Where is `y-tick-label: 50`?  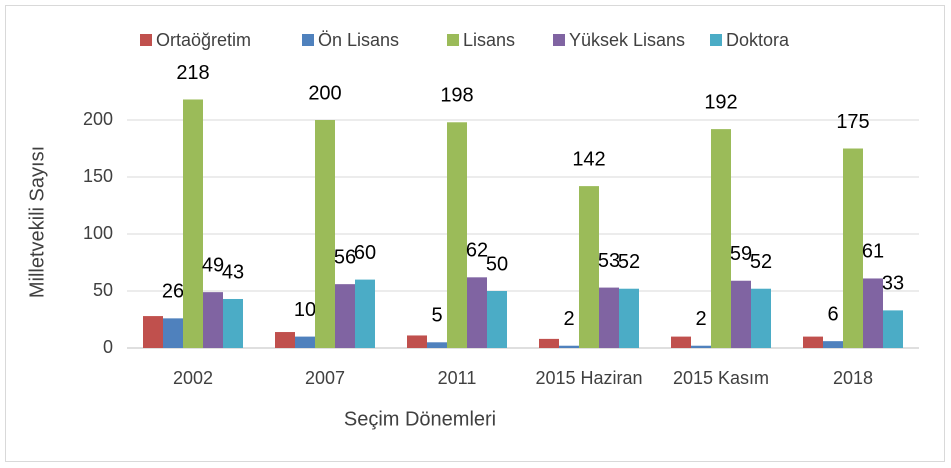 y-tick-label: 50 is located at coordinates (103, 290).